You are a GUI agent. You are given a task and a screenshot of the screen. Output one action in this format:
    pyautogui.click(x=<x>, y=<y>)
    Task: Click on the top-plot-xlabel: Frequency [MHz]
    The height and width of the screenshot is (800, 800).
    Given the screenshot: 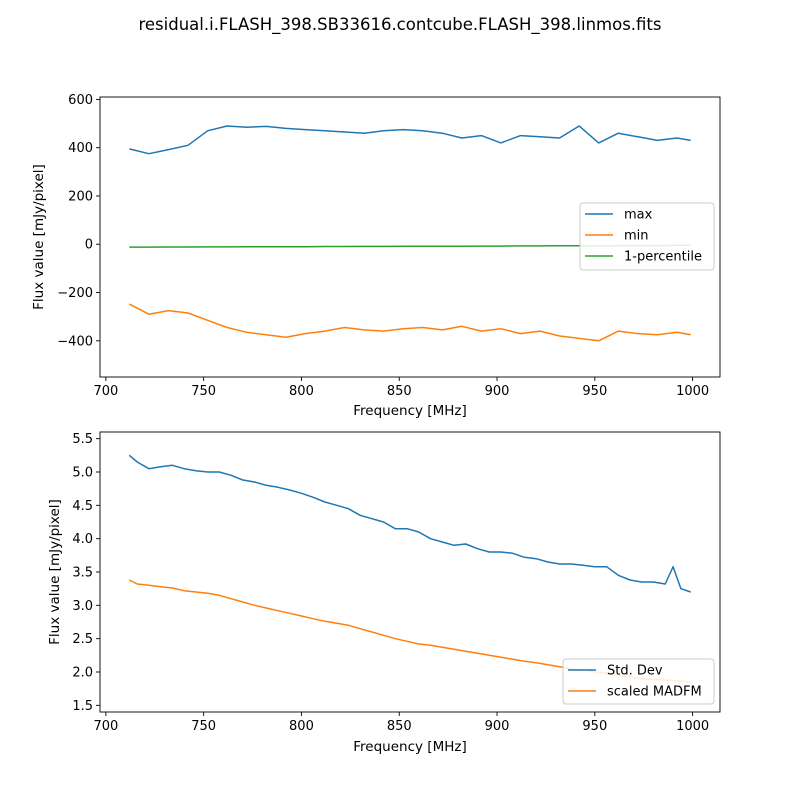 What is the action you would take?
    pyautogui.click(x=409, y=411)
    